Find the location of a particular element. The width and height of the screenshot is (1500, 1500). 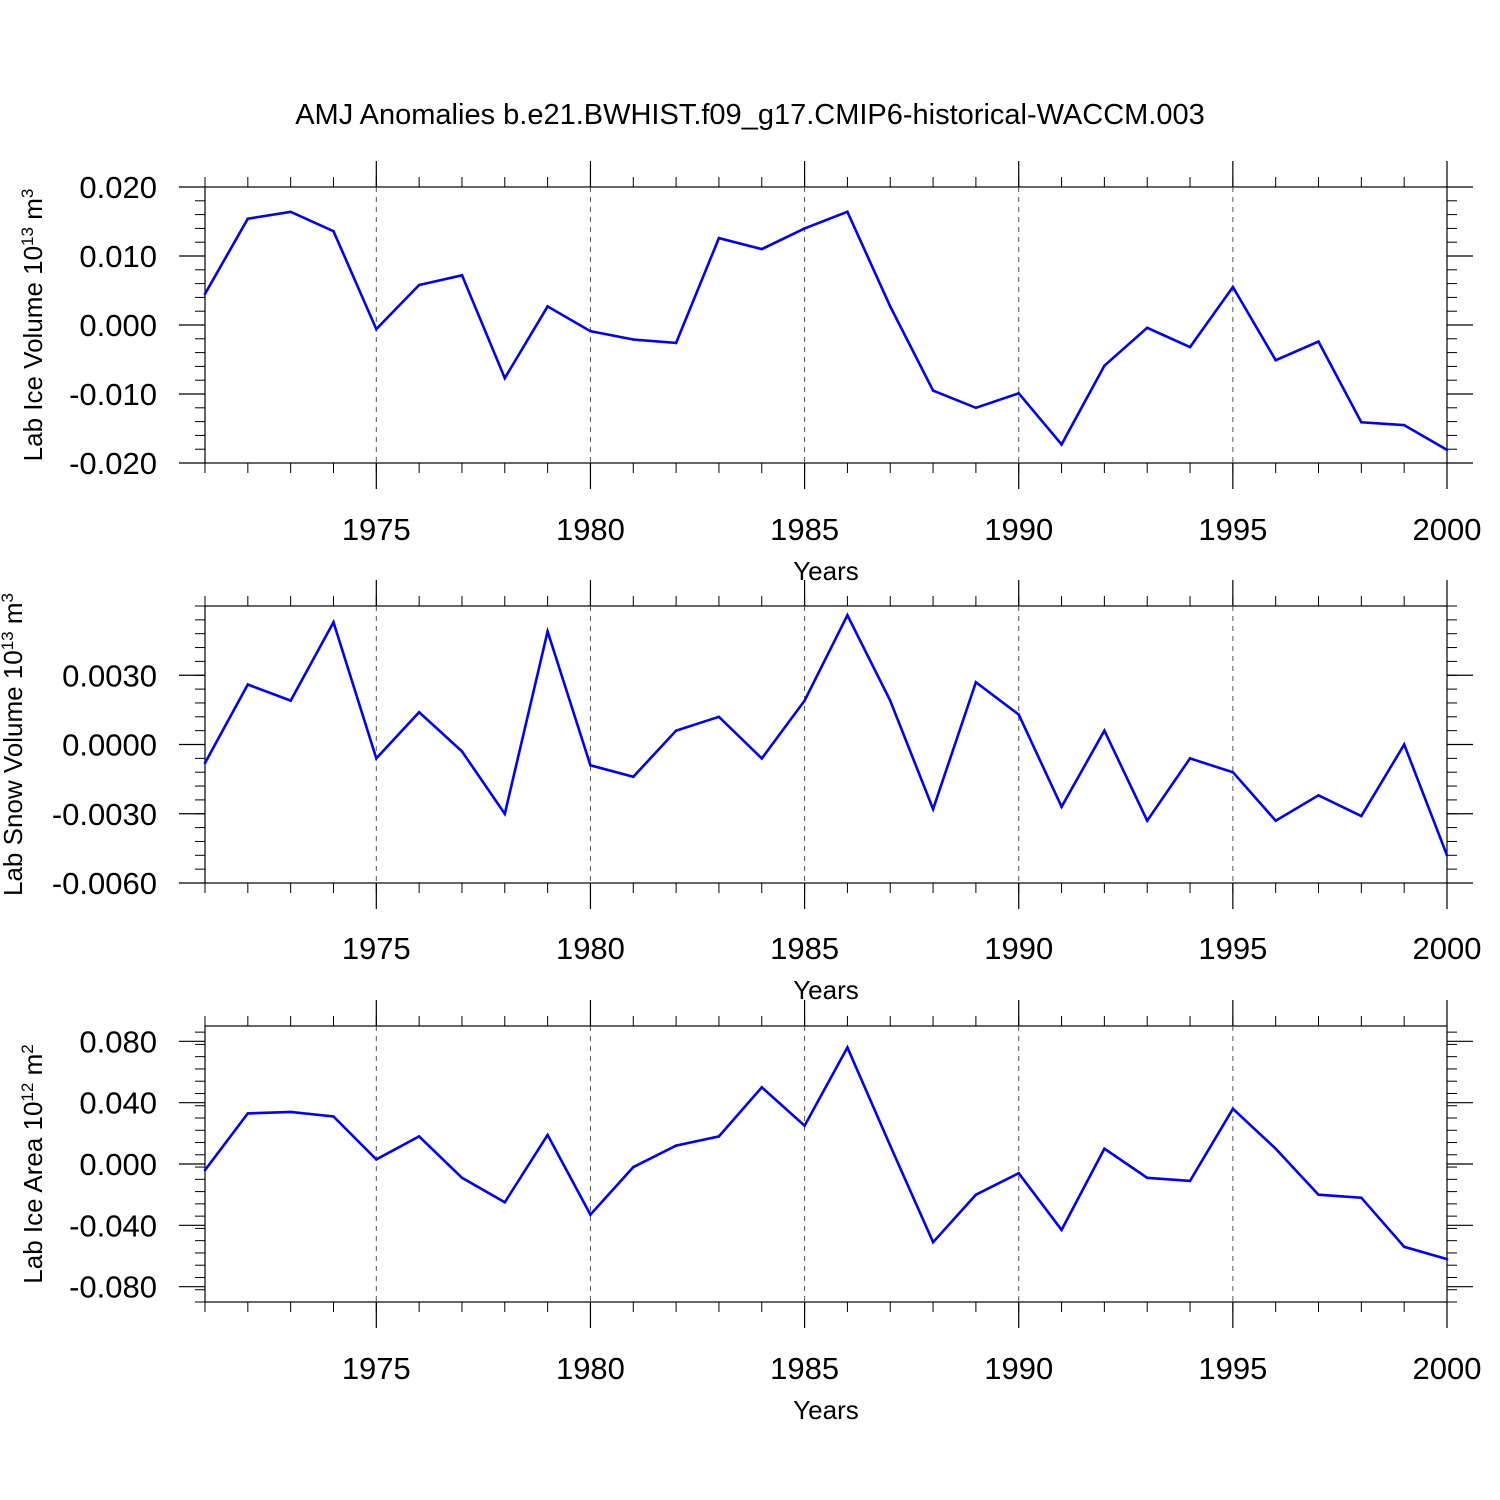

y-tick-label: 0.020 is located at coordinates (118, 187).